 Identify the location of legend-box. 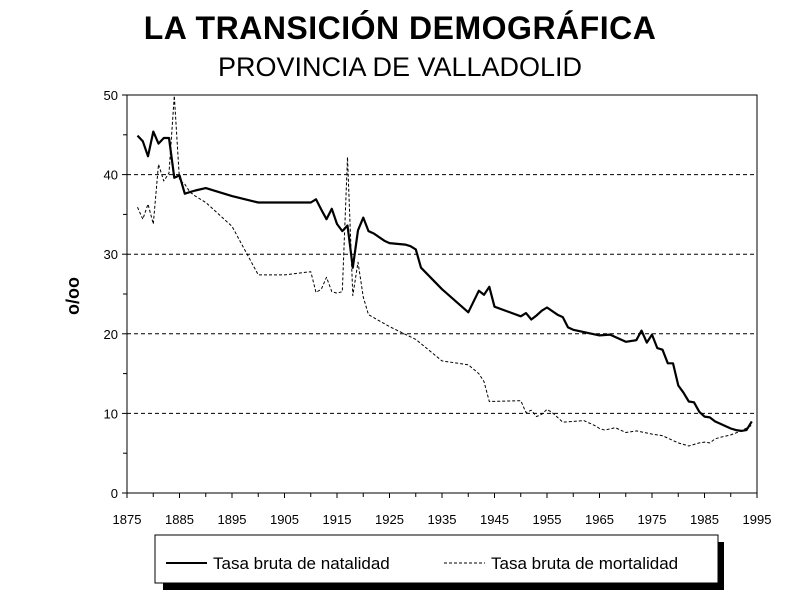
(436, 559).